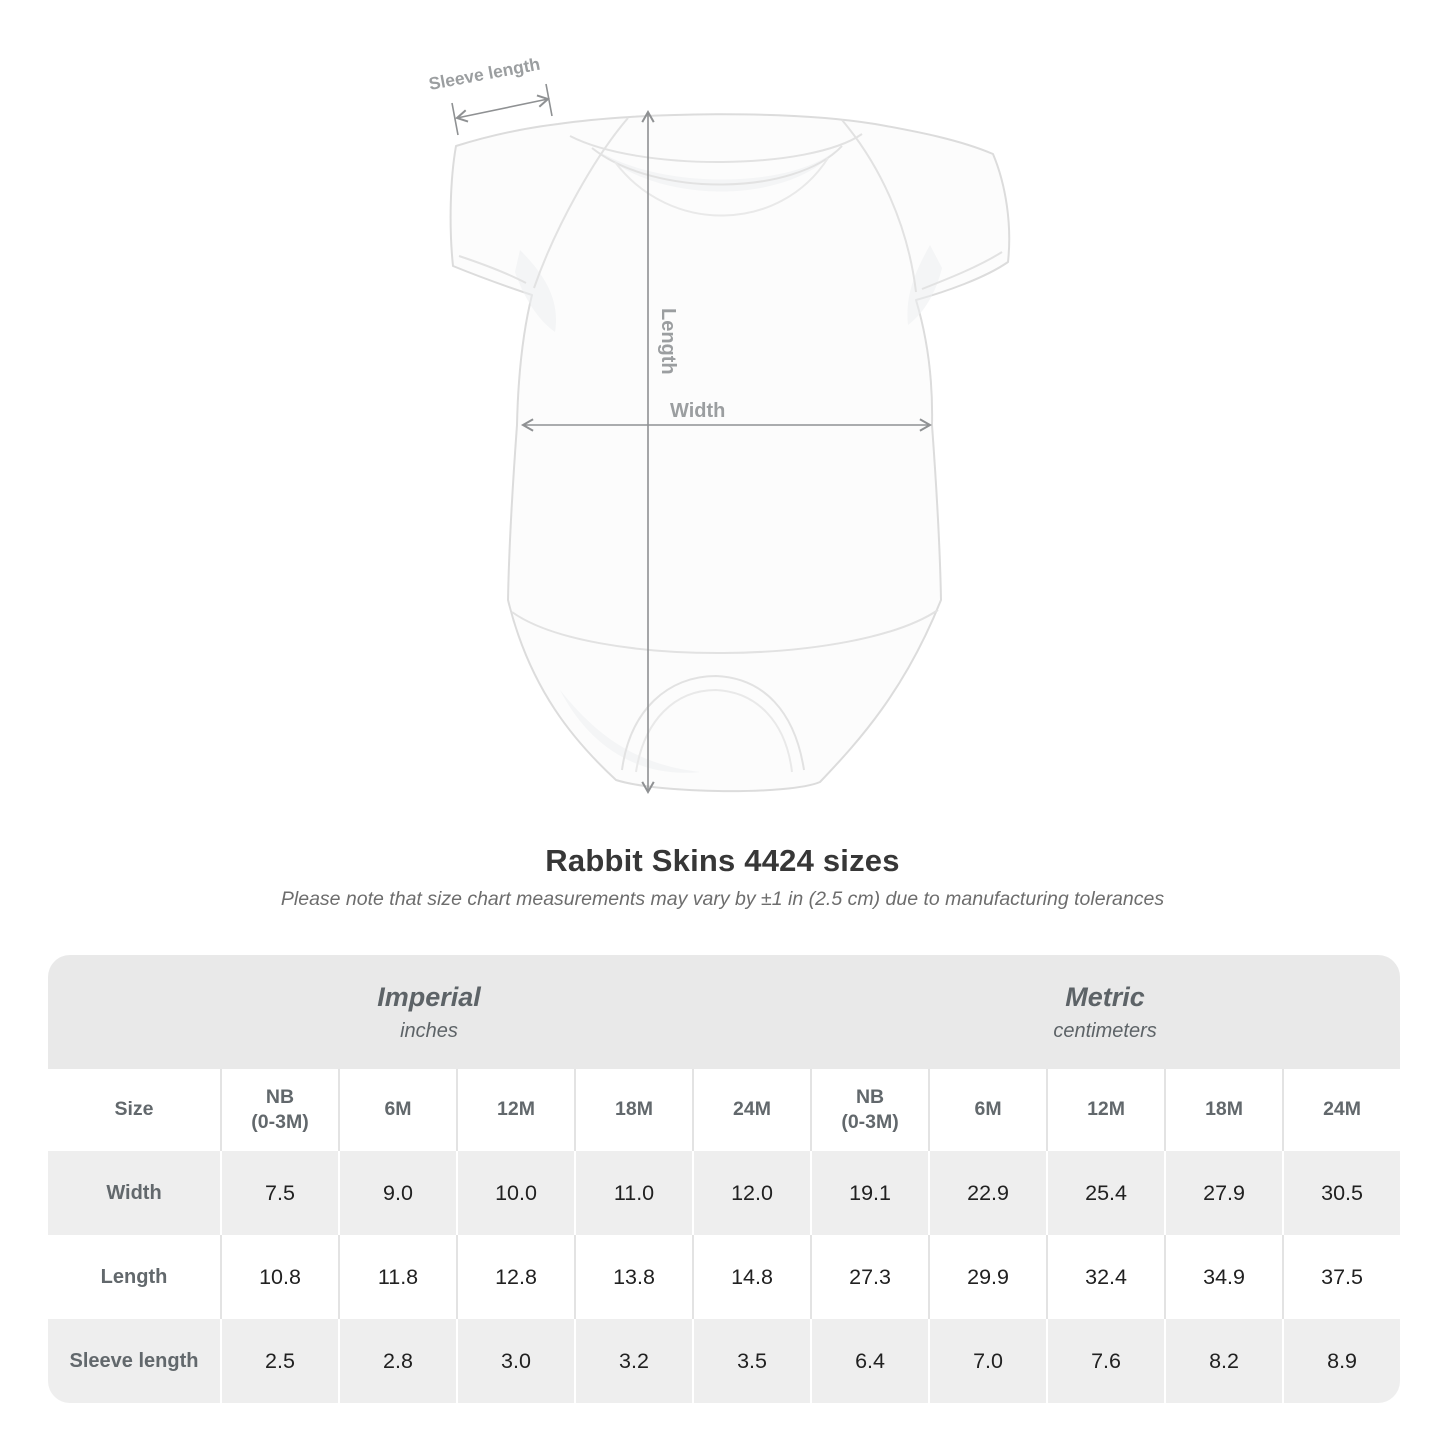 Image resolution: width=1445 pixels, height=1445 pixels. I want to click on sleeve-length-label: Sleeve length, so click(484, 74).